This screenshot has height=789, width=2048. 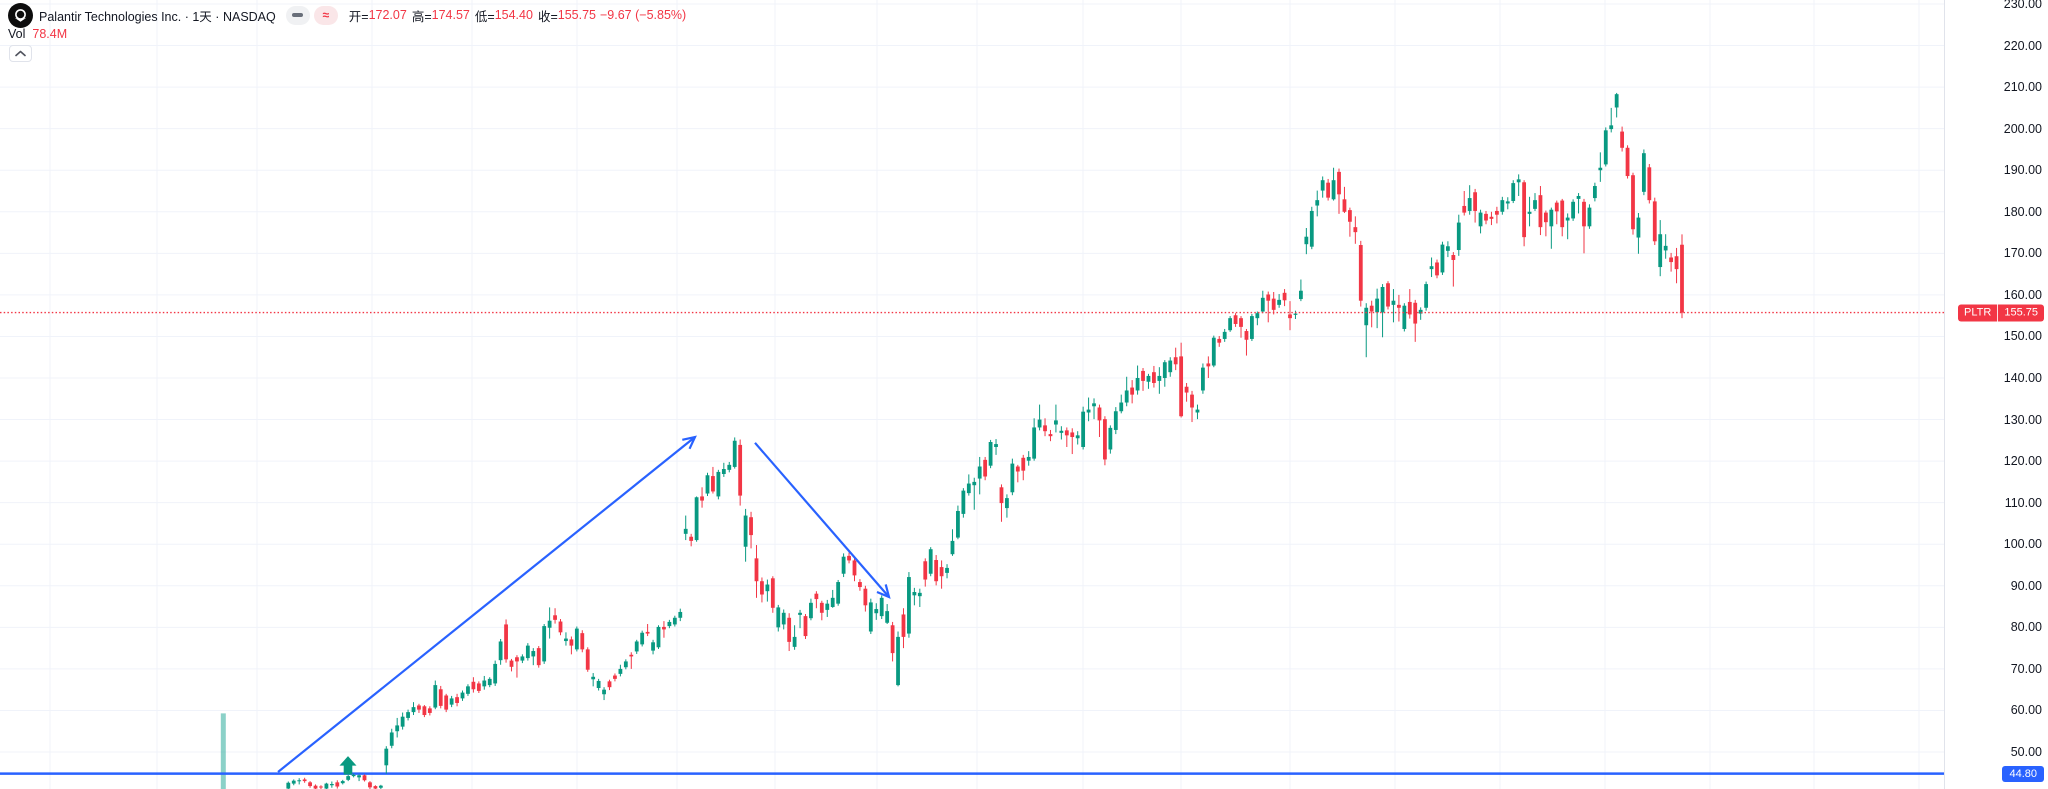 I want to click on market-status-badge, so click(x=297, y=15).